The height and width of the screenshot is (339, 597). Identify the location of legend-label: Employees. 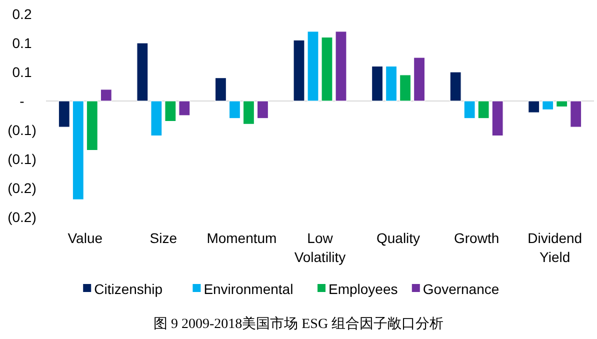
(363, 289).